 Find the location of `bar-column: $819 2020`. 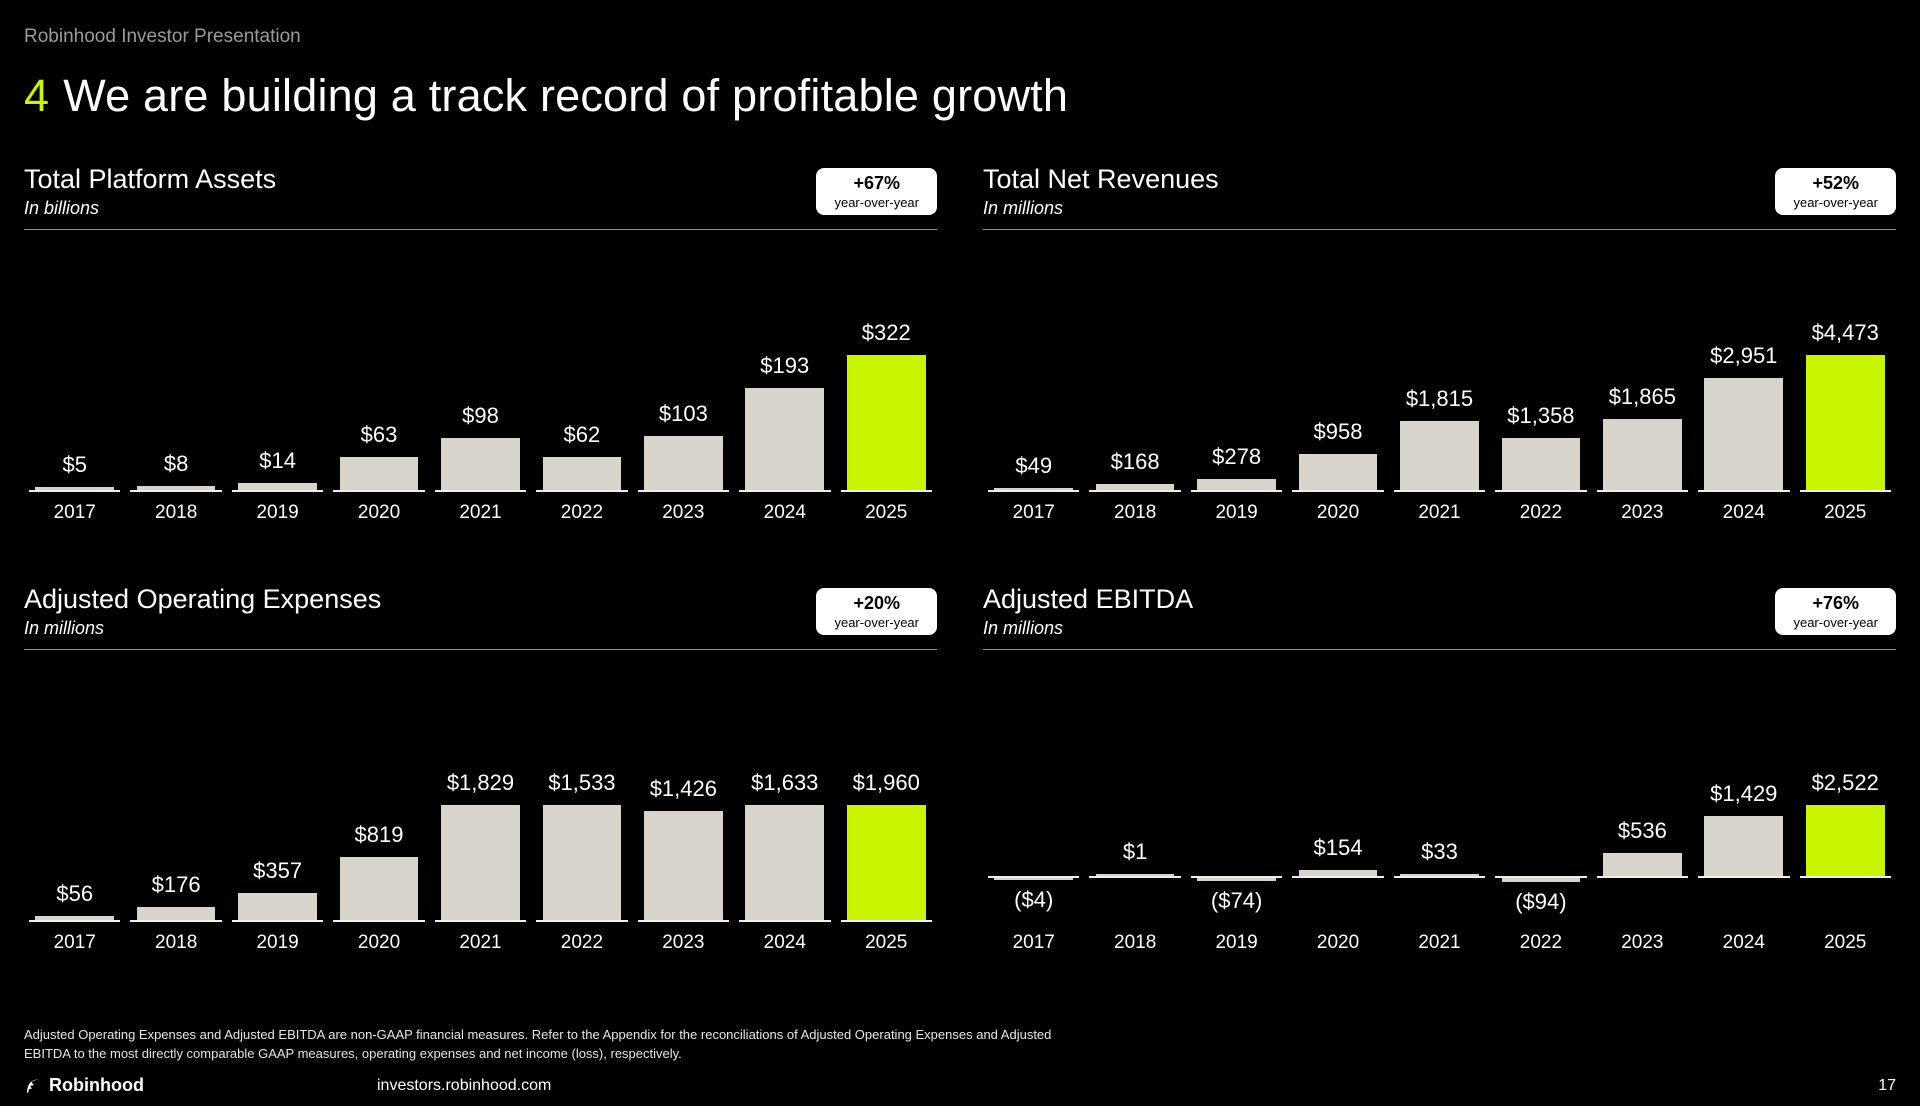

bar-column: $819 2020 is located at coordinates (379, 862).